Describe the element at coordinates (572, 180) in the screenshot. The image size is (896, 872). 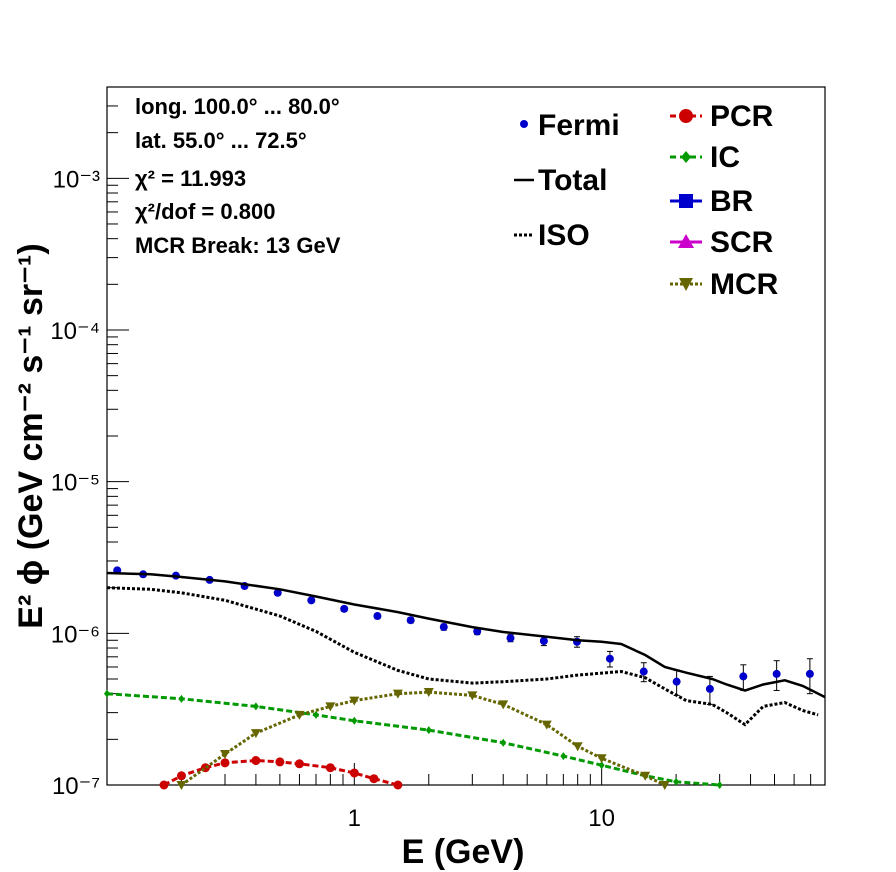
I see `legend-total-label: Total` at that location.